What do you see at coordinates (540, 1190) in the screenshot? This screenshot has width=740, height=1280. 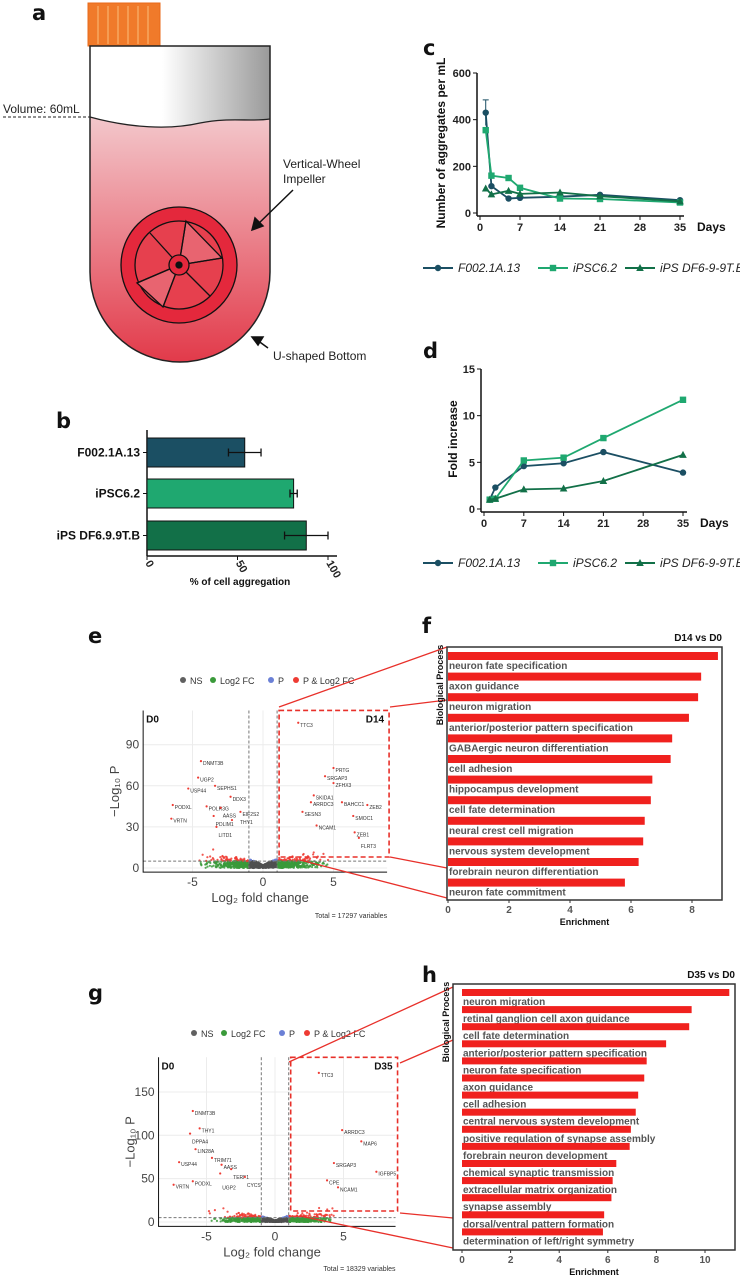 I see `category-label: extracellular matrix organization` at bounding box center [540, 1190].